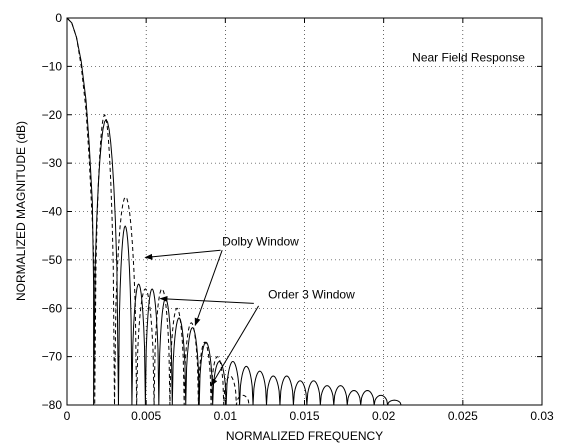  I want to click on y-tick-label: −60, so click(52, 308).